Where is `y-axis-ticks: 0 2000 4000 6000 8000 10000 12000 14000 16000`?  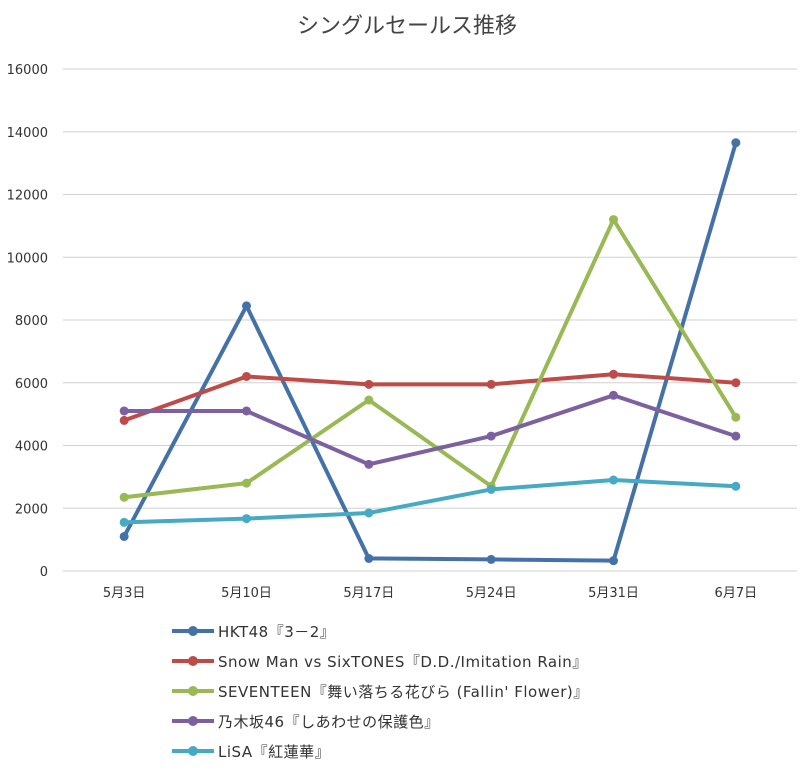 y-axis-ticks: 0 2000 4000 6000 8000 10000 12000 14000 16000 is located at coordinates (27, 321).